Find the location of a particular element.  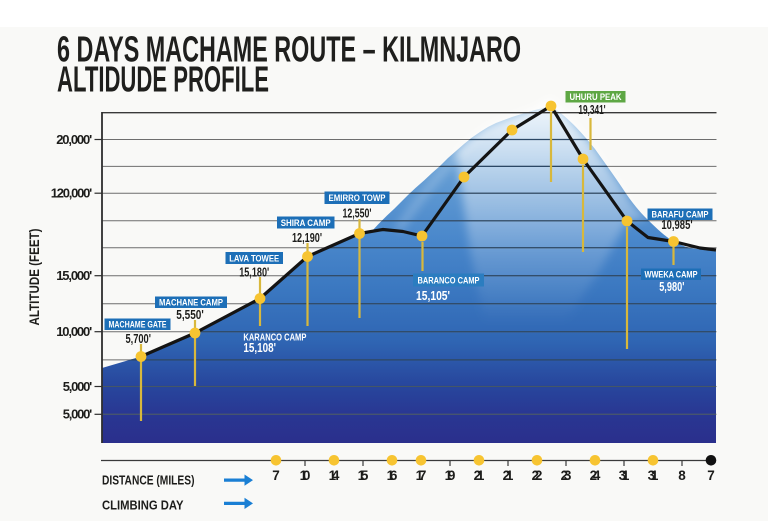

svg-text: LAVA TOWEE is located at coordinates (254, 259).